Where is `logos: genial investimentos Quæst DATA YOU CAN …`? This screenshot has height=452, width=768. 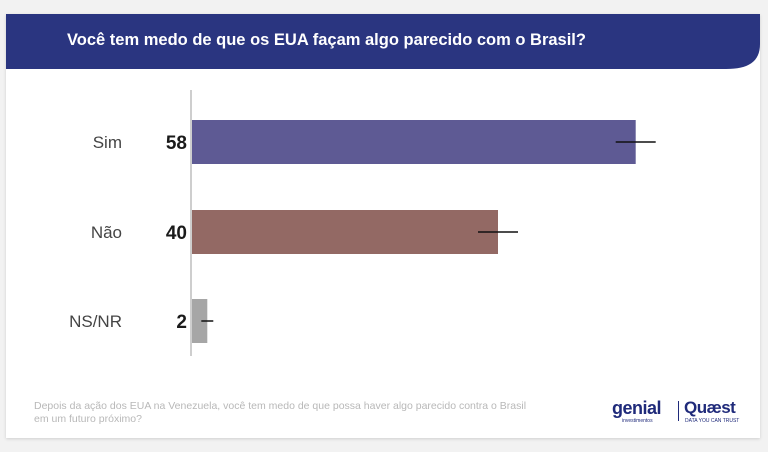
logos: genial investimentos Quæst DATA YOU CAN … is located at coordinates (677, 411).